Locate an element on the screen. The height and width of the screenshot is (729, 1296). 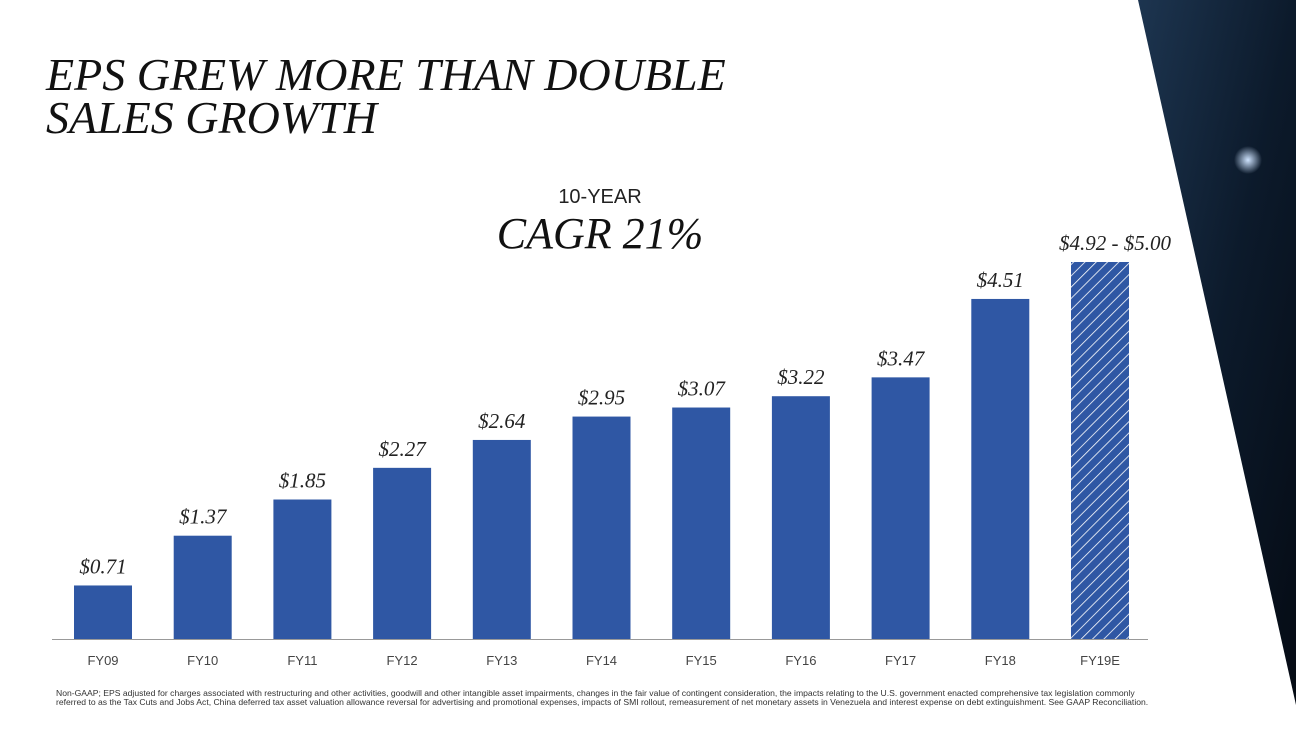
value-label: $3.22 is located at coordinates (801, 377).